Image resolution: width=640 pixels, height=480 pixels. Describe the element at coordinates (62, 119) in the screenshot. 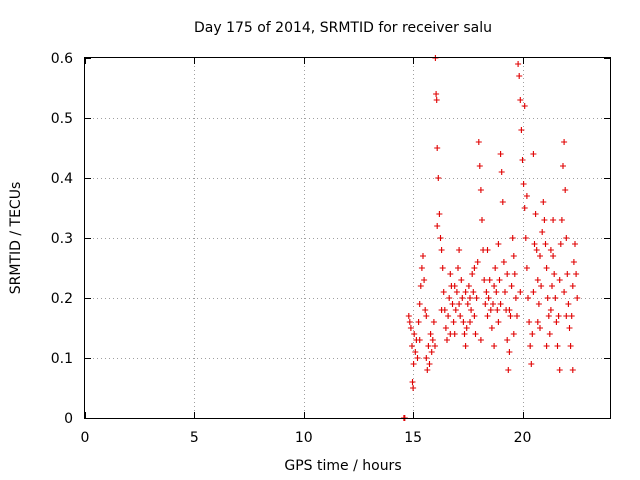

I see `y-tick-label: 0.5` at that location.